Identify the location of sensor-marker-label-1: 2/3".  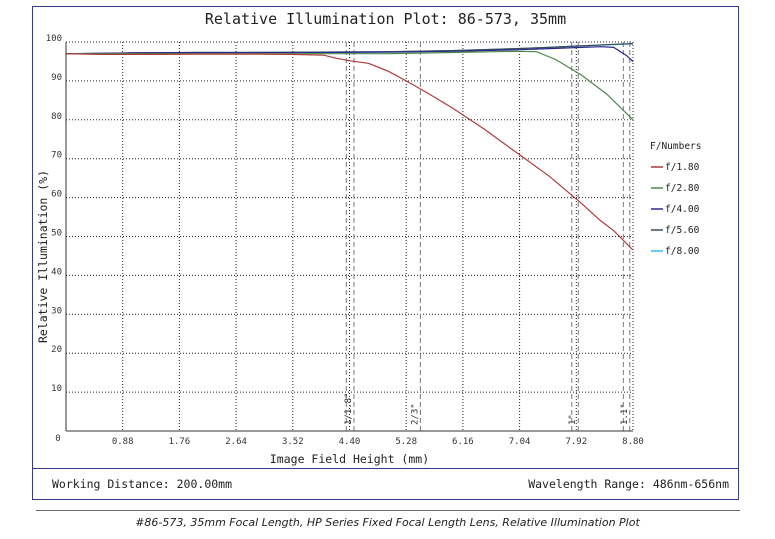
(415, 414).